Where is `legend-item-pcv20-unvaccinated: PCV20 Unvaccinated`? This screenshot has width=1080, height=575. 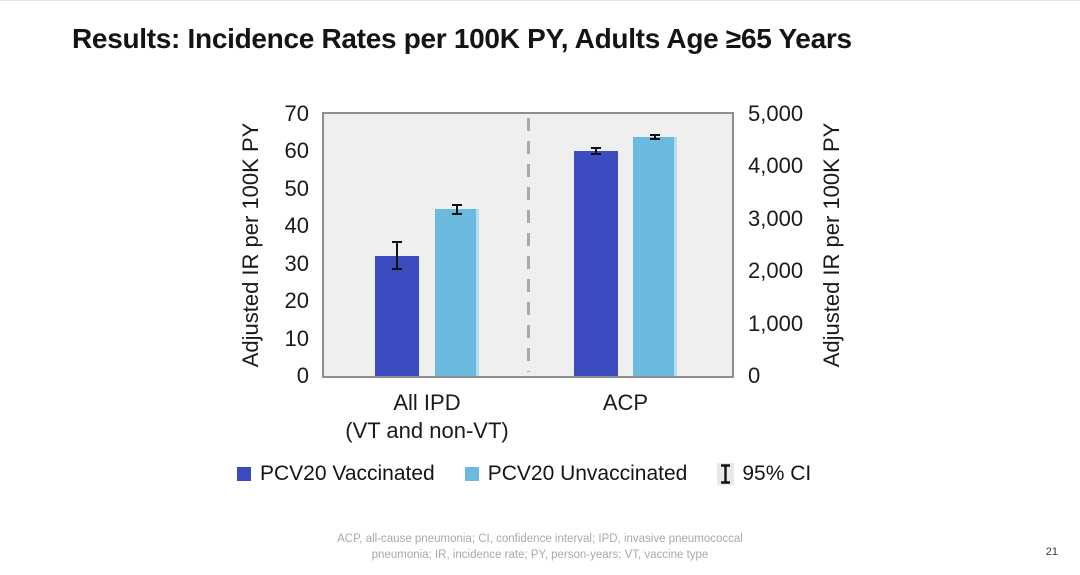 legend-item-pcv20-unvaccinated: PCV20 Unvaccinated is located at coordinates (576, 474).